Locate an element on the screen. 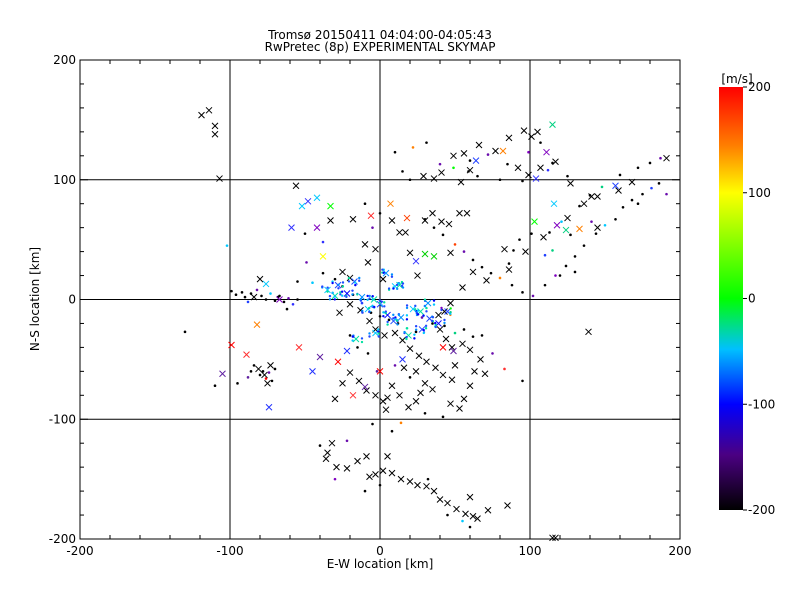 The height and width of the screenshot is (600, 800). colorbar: [m/s] 200 100 0 -100 -200 is located at coordinates (747, 294).